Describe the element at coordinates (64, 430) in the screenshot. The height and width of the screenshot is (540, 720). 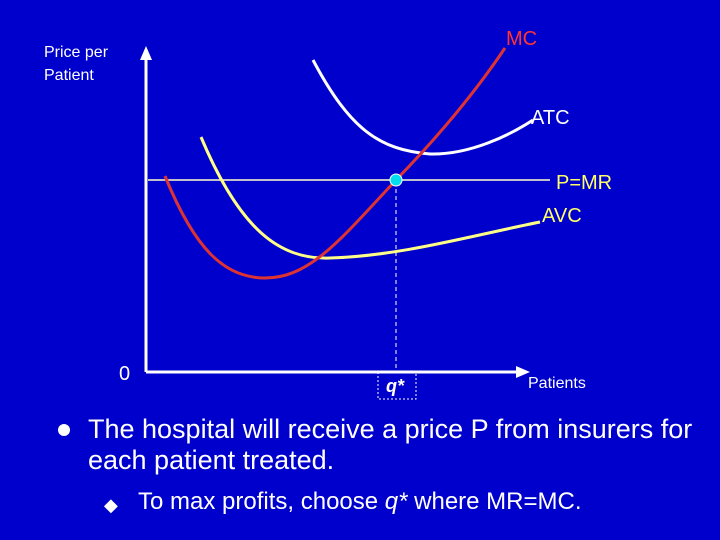
I see `bullet-dot-icon` at that location.